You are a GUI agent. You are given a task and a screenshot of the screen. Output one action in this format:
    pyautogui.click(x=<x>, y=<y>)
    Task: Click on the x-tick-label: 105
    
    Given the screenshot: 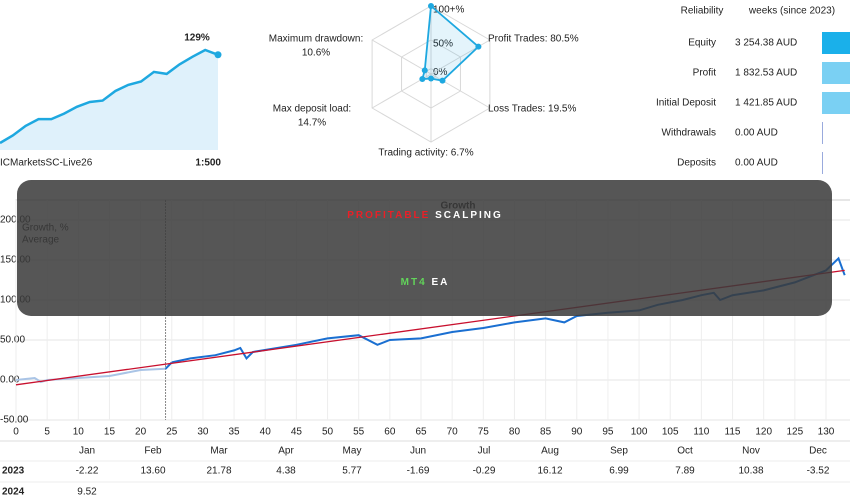 What is the action you would take?
    pyautogui.click(x=670, y=432)
    